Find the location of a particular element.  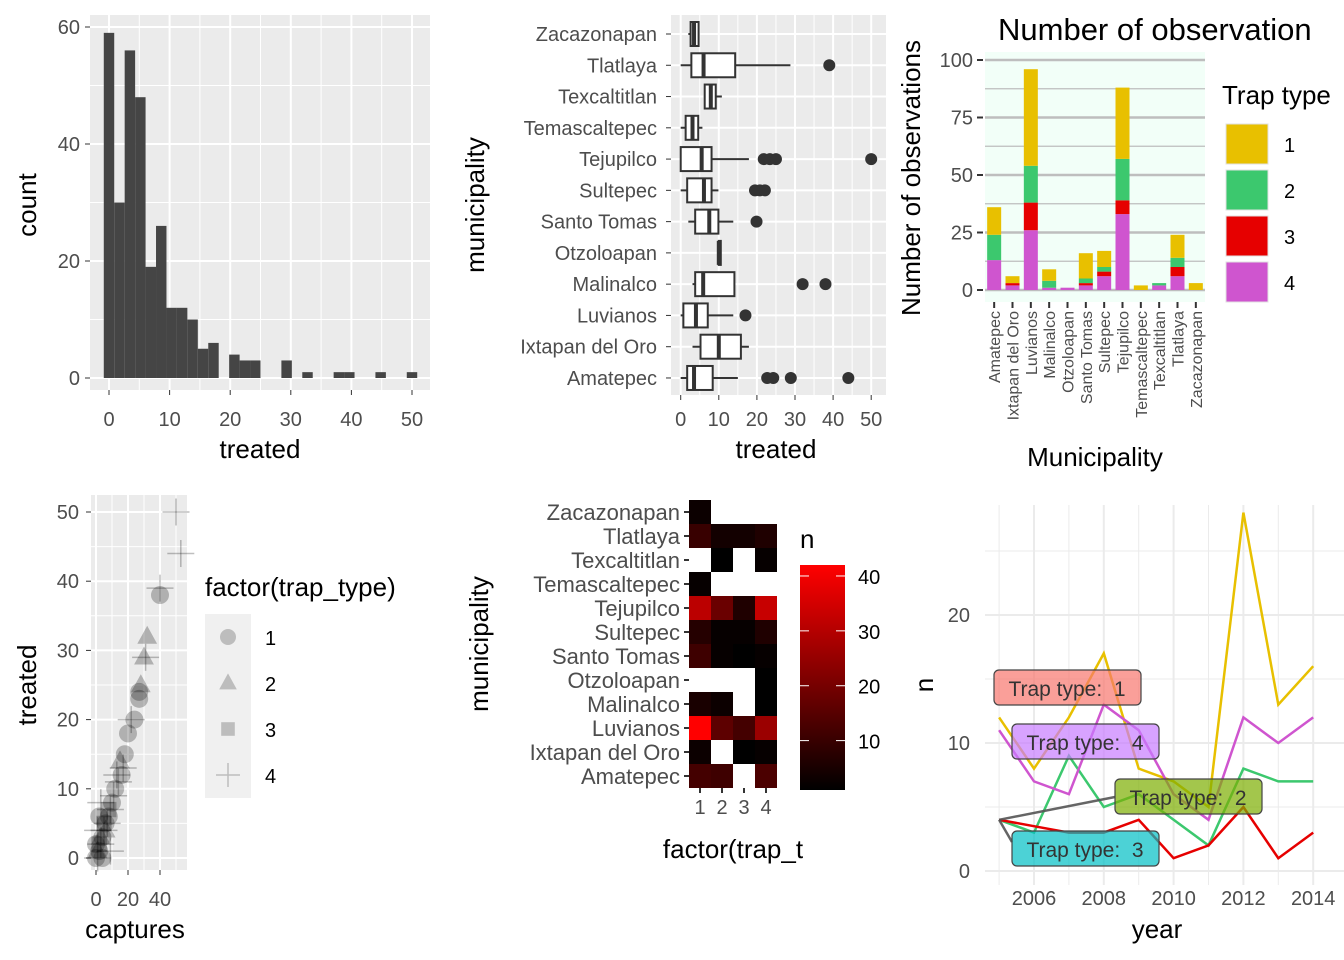

x-tick-label: Tejupilco is located at coordinates (1124, 342).